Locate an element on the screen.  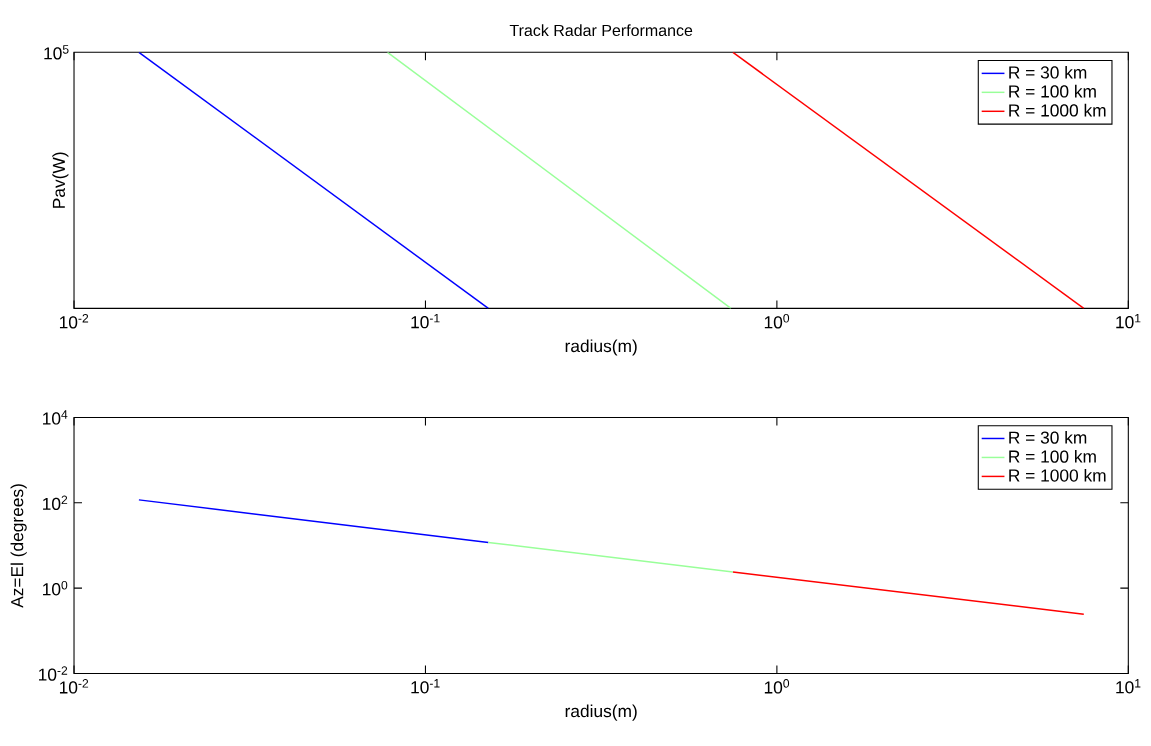
y-tick-label: 10$^{4}$ is located at coordinates (55, 417).